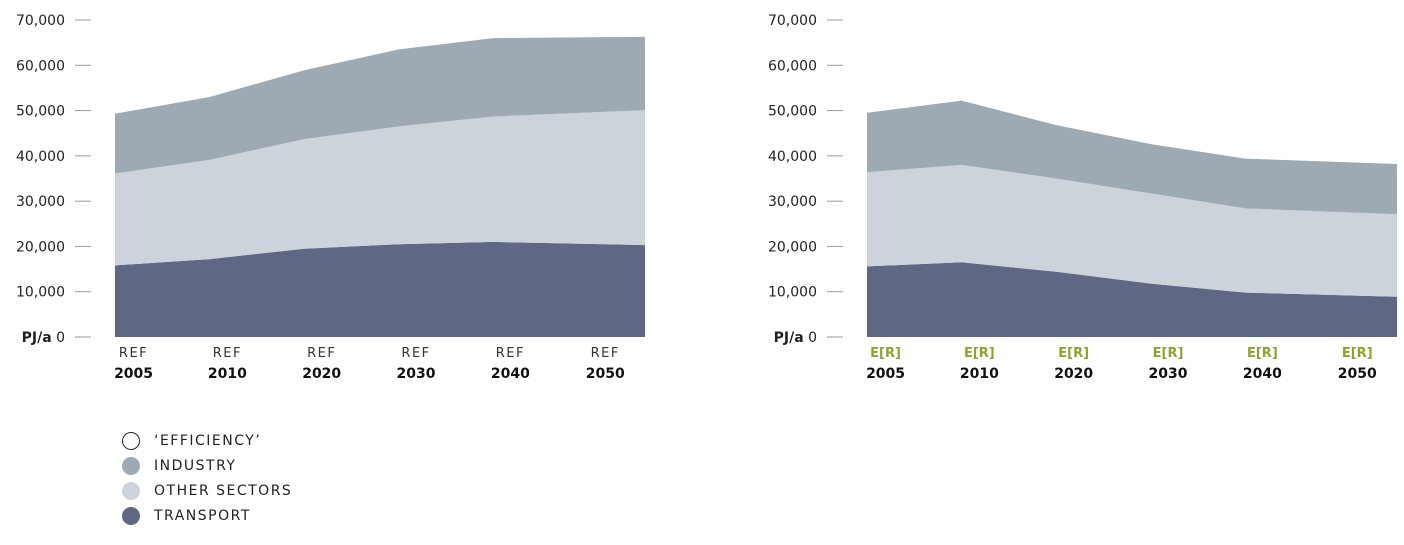  I want to click on industry-swatch, so click(131, 465).